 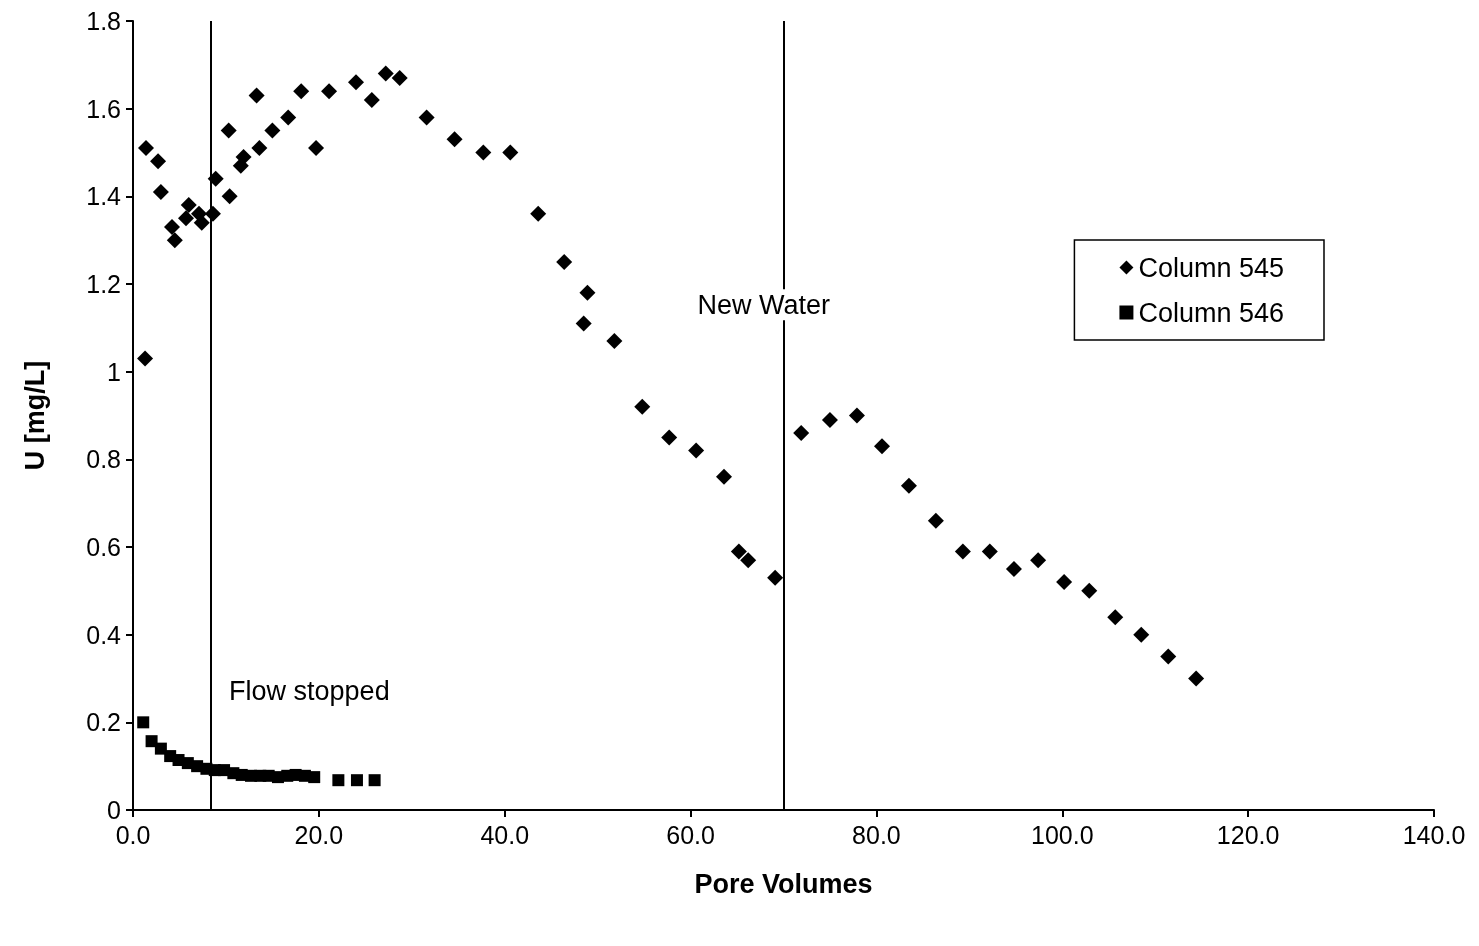 What do you see at coordinates (104, 196) in the screenshot?
I see `y-tick-label: 1.4` at bounding box center [104, 196].